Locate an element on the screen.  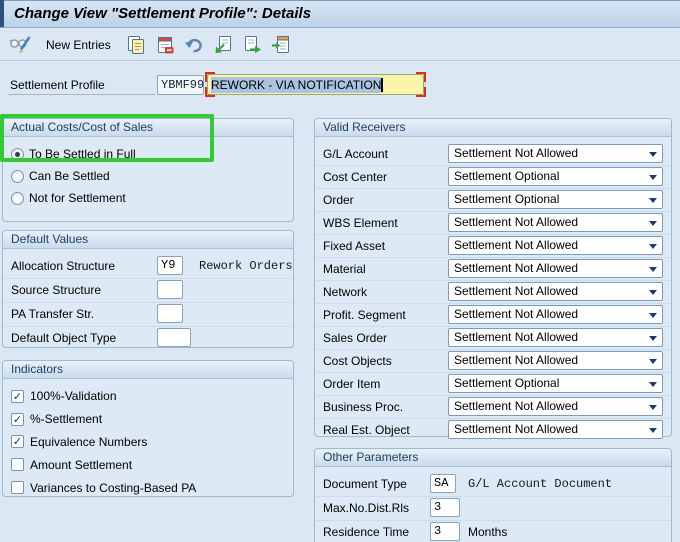
field-label: Document Type is located at coordinates (365, 484).